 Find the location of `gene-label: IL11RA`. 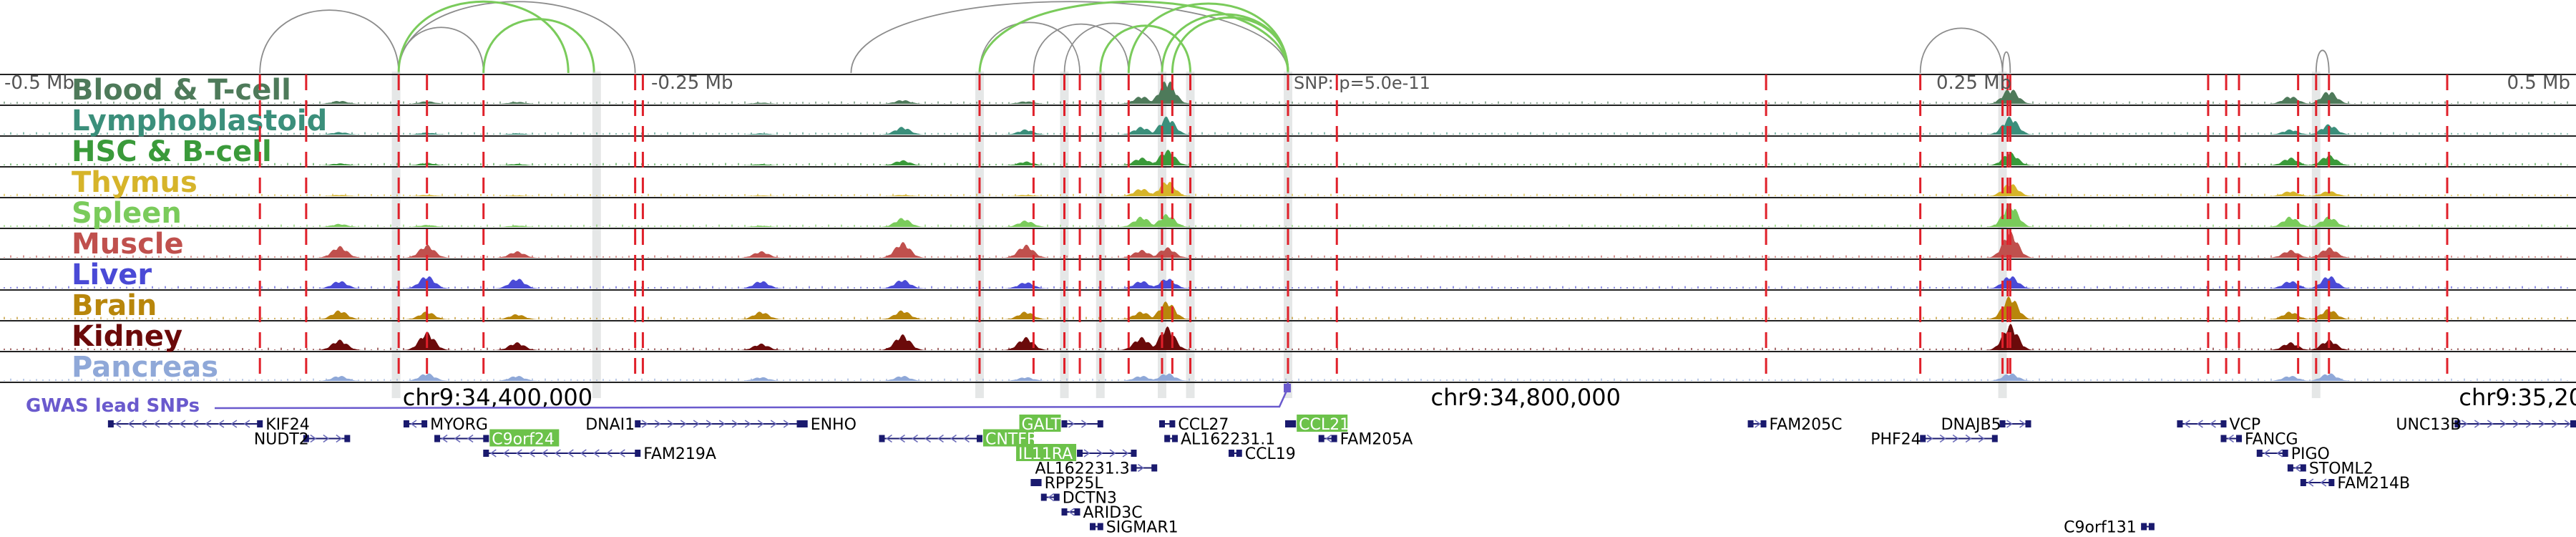

gene-label: IL11RA is located at coordinates (1045, 454).